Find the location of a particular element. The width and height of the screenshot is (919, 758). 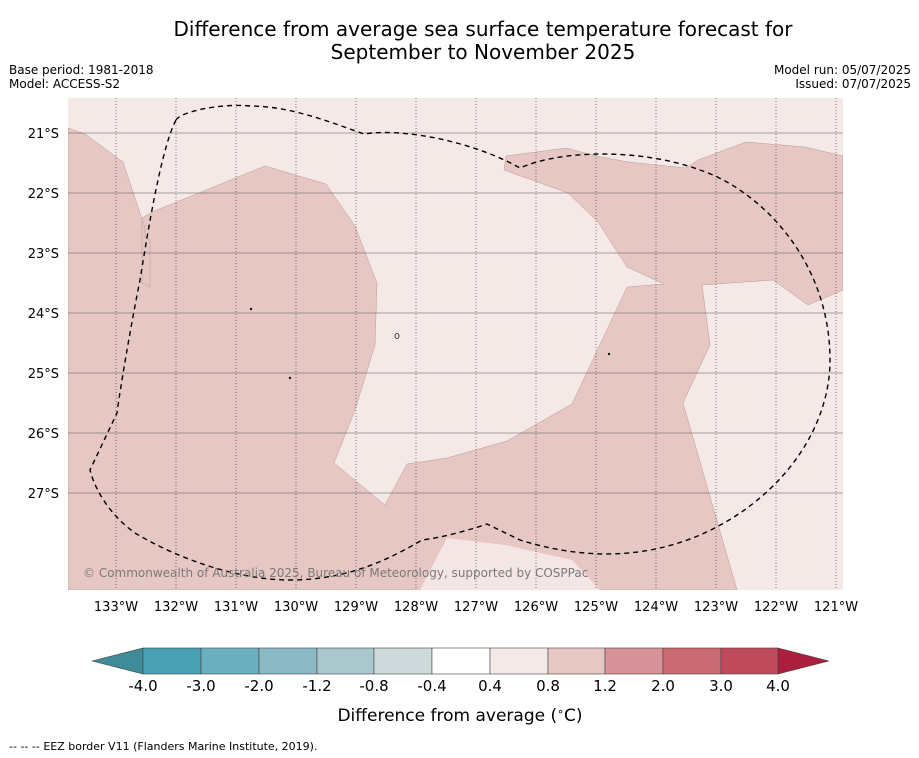

model-name: Model: ACCESS-S2 is located at coordinates (65, 84).